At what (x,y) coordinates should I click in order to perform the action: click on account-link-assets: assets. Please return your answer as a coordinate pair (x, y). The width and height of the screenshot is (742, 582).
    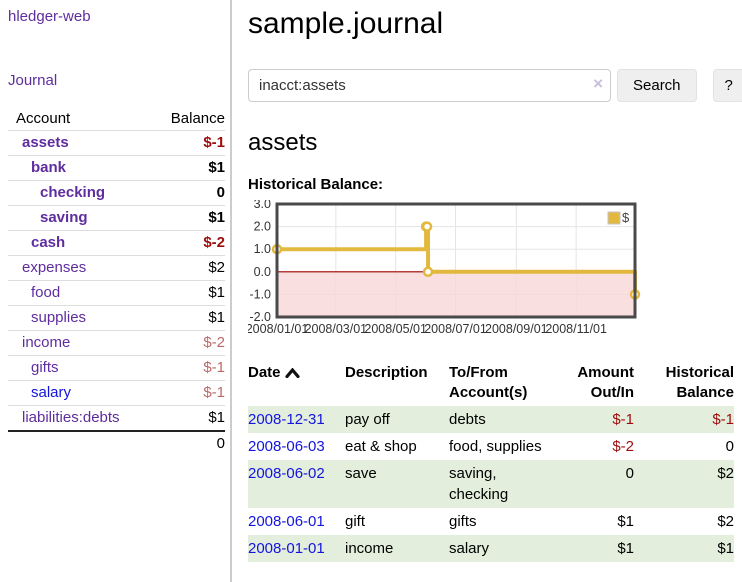
    Looking at the image, I should click on (45, 142).